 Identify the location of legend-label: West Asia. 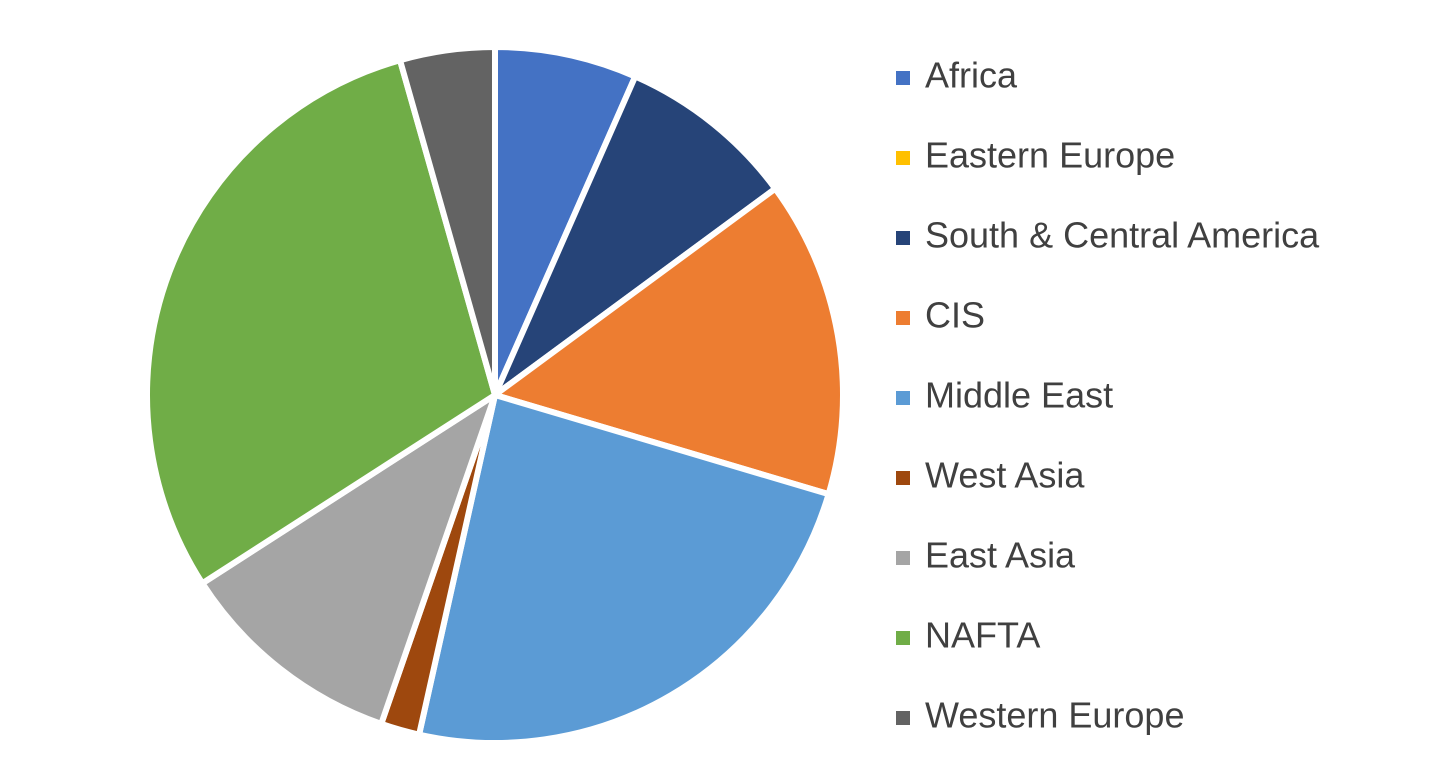
(1005, 475).